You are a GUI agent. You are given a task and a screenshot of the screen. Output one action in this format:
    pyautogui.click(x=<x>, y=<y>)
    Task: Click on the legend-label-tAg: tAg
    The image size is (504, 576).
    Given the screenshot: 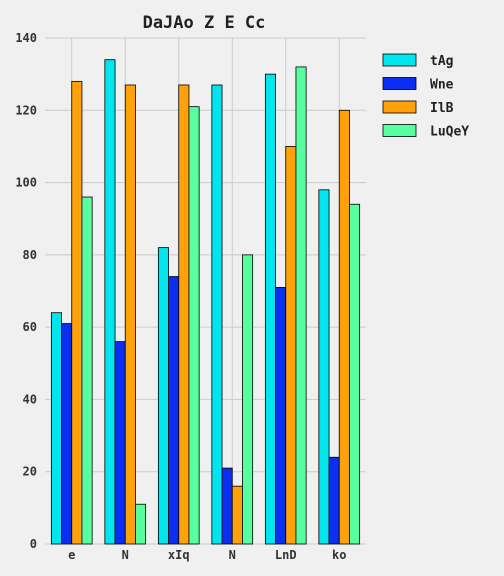 What is the action you would take?
    pyautogui.click(x=441, y=61)
    